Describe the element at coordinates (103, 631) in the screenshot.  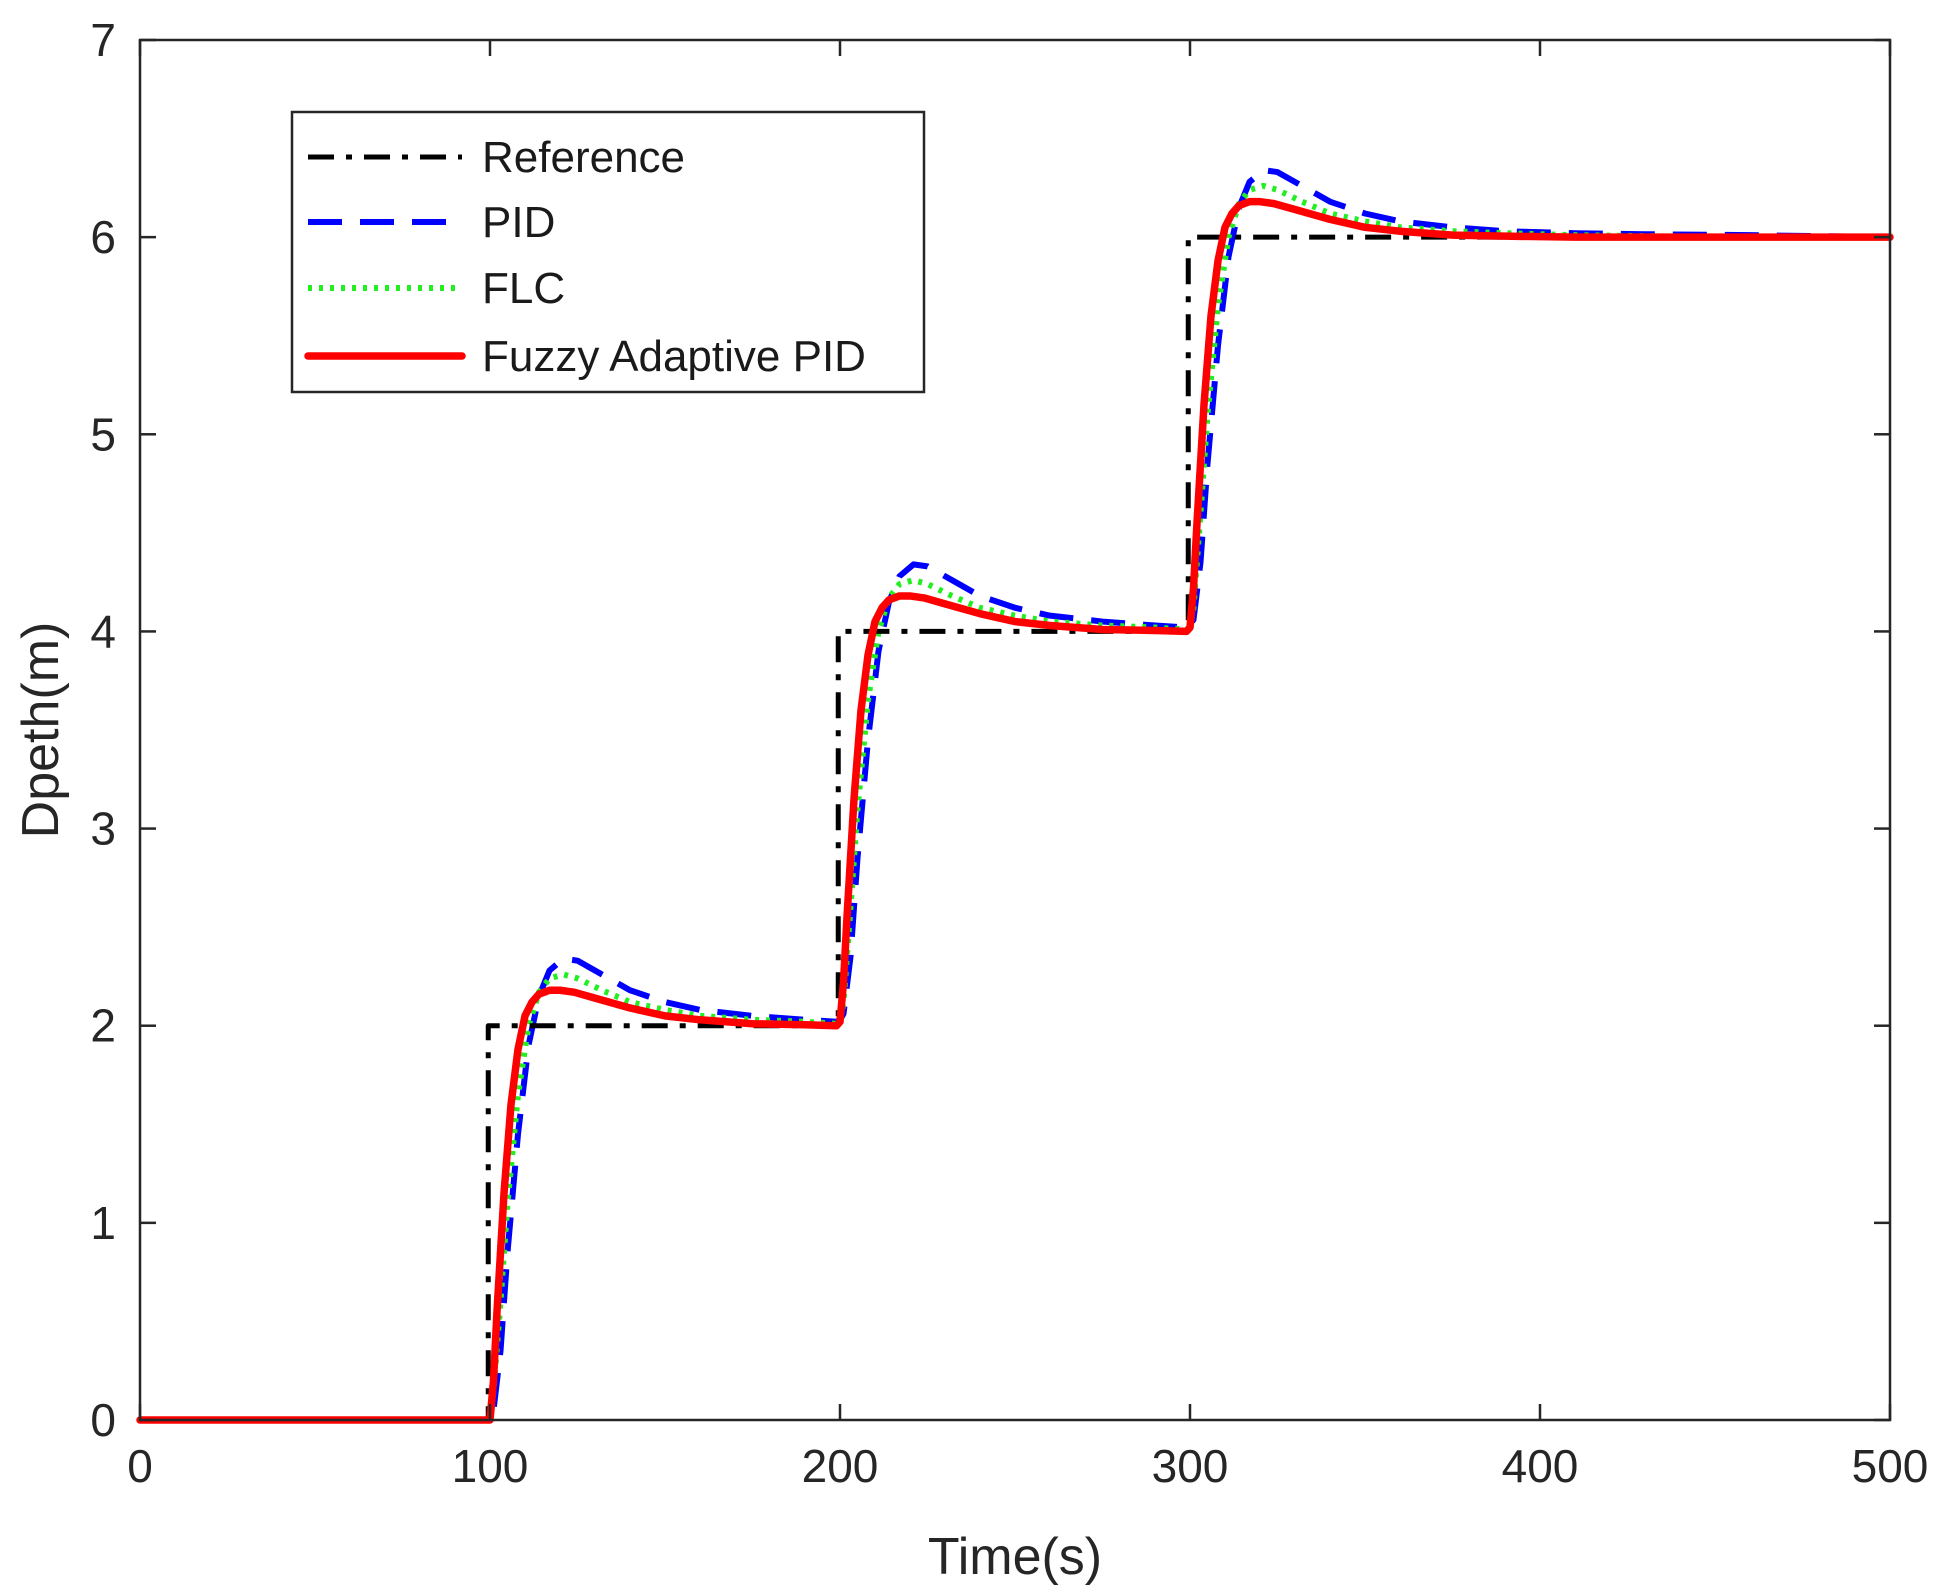
I see `y-tick-label: 4` at that location.